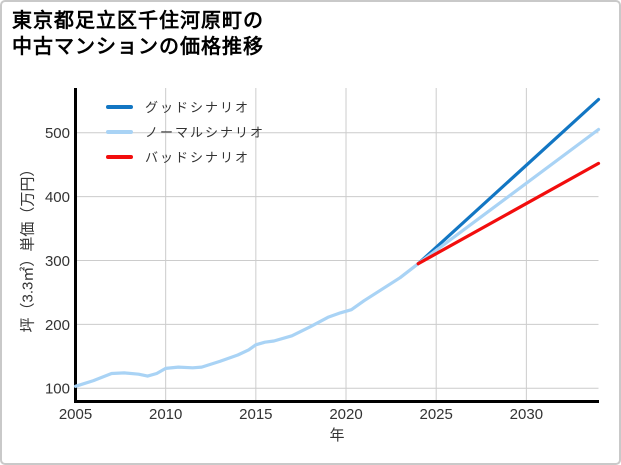 The width and height of the screenshot is (621, 465). Describe the element at coordinates (119, 106) in the screenshot. I see `legend-swatch-good` at that location.